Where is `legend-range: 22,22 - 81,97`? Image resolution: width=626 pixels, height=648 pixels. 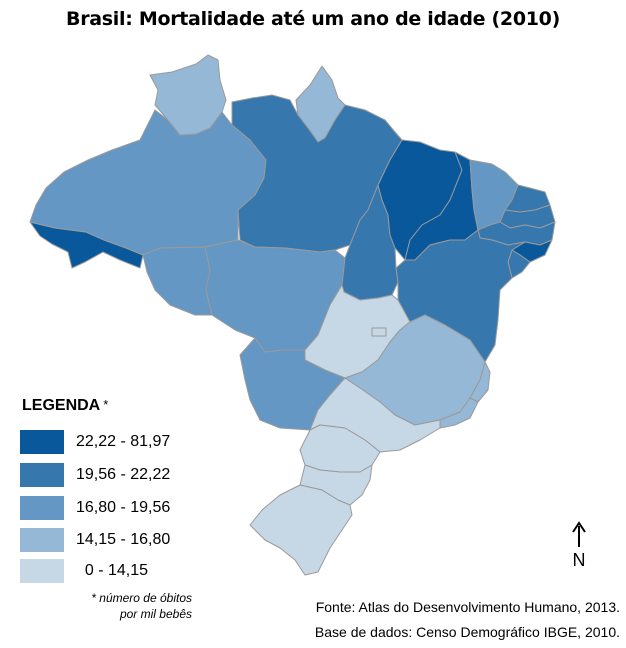 legend-range: 22,22 - 81,97 is located at coordinates (123, 441).